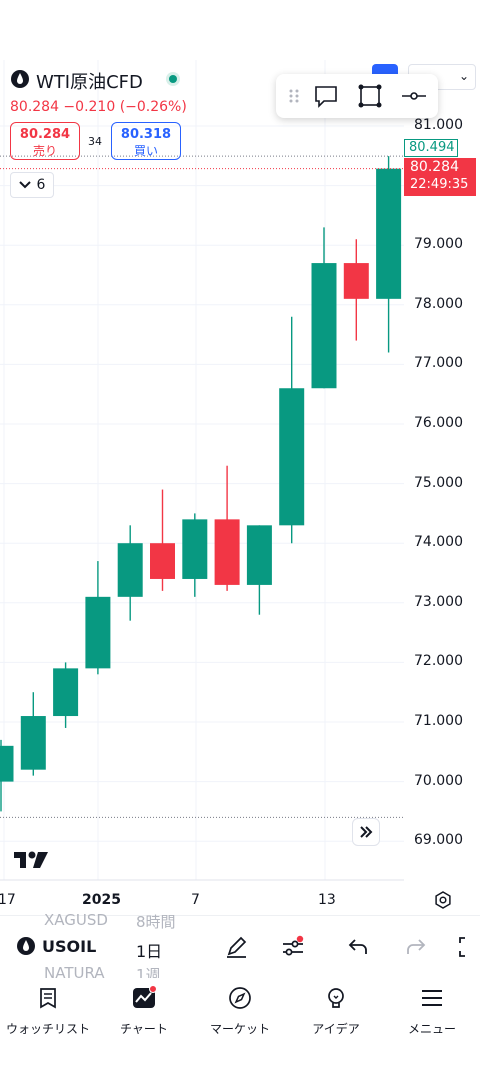 The height and width of the screenshot is (1067, 480). What do you see at coordinates (463, 76) in the screenshot?
I see `chevron-down-icon: ⌄` at bounding box center [463, 76].